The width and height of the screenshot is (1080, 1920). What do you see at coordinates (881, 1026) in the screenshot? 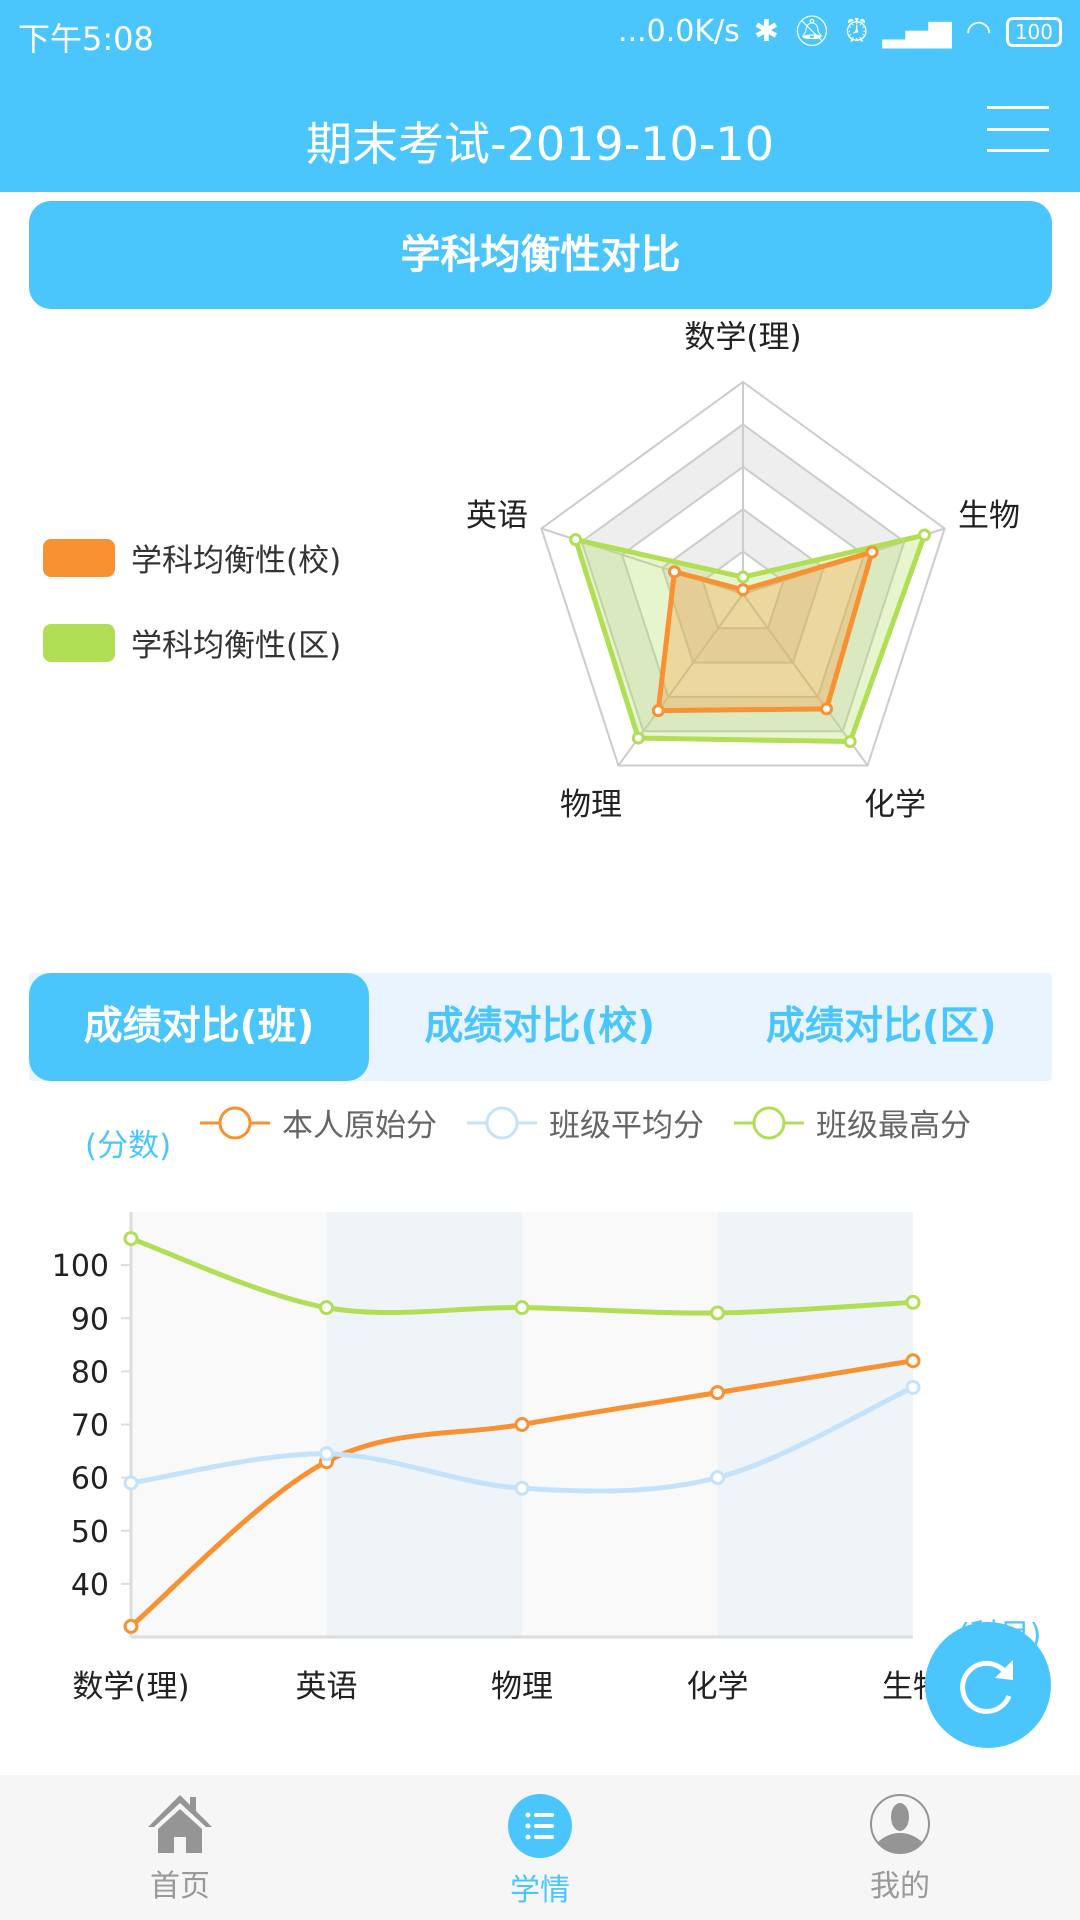
I see `tab-district: 成绩对比(区)` at bounding box center [881, 1026].